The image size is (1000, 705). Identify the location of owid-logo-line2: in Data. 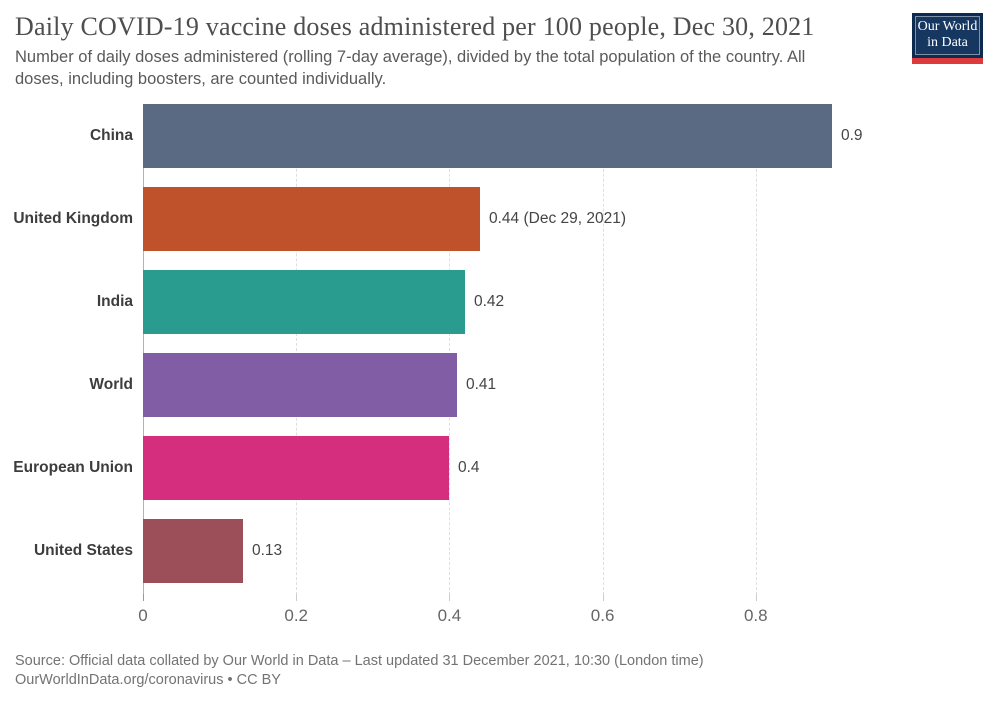
(947, 42).